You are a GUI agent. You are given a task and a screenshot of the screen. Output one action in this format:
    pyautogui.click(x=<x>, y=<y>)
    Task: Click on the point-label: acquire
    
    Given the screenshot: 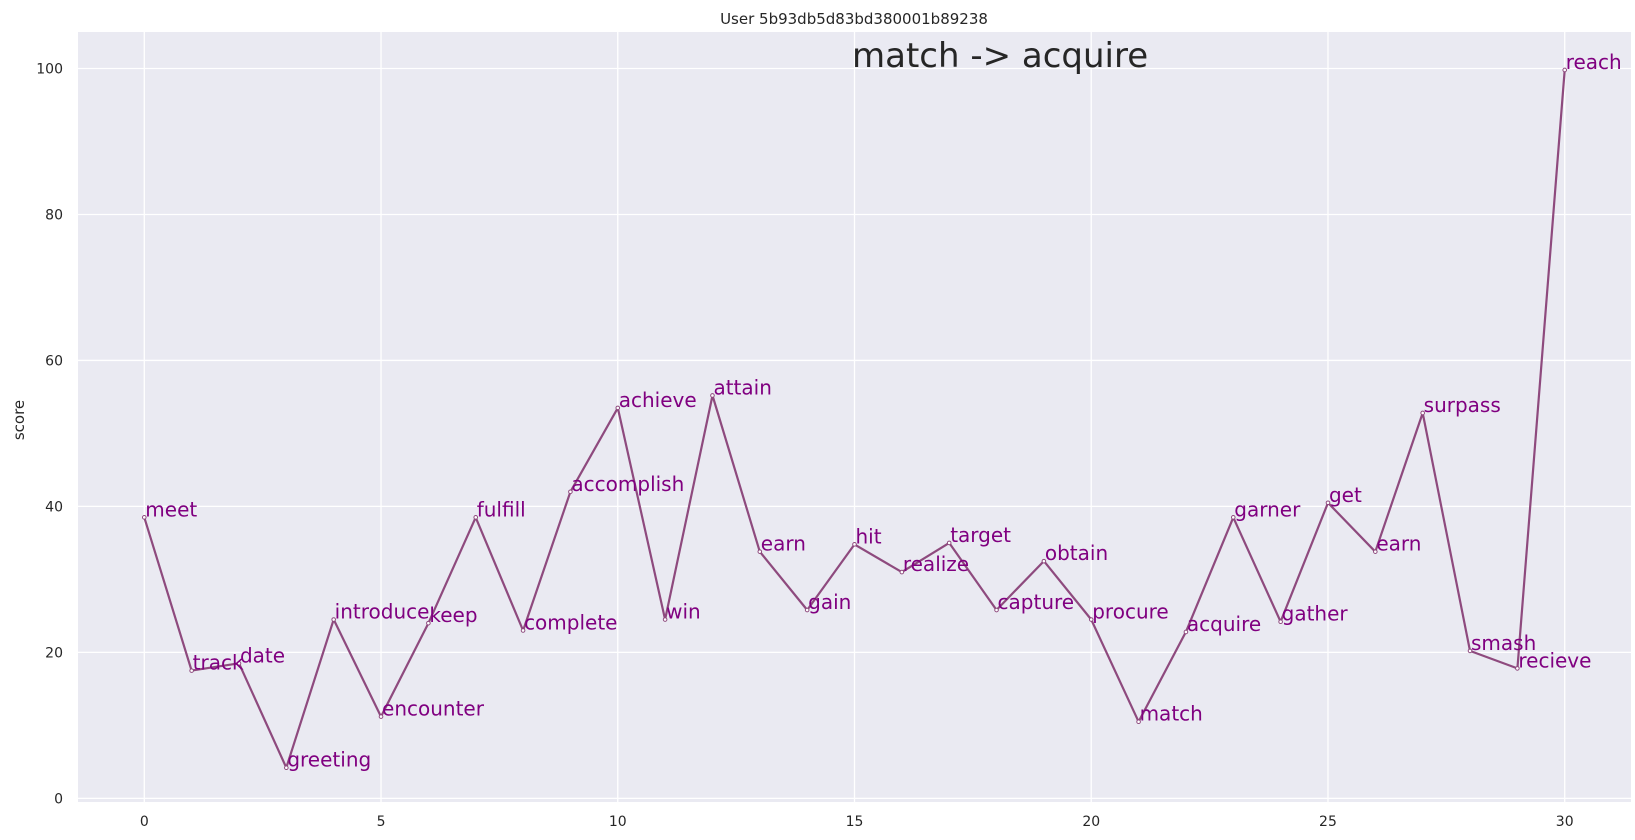 What is the action you would take?
    pyautogui.click(x=1224, y=624)
    